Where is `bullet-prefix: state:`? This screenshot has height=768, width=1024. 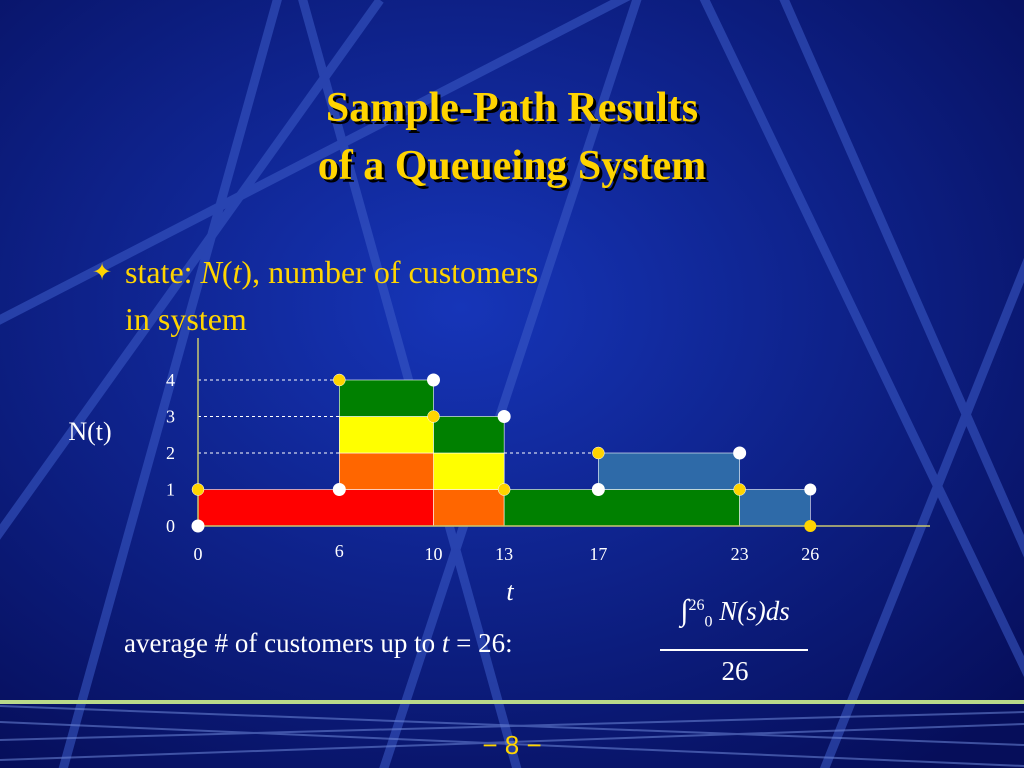
bullet-prefix: state: is located at coordinates (163, 272).